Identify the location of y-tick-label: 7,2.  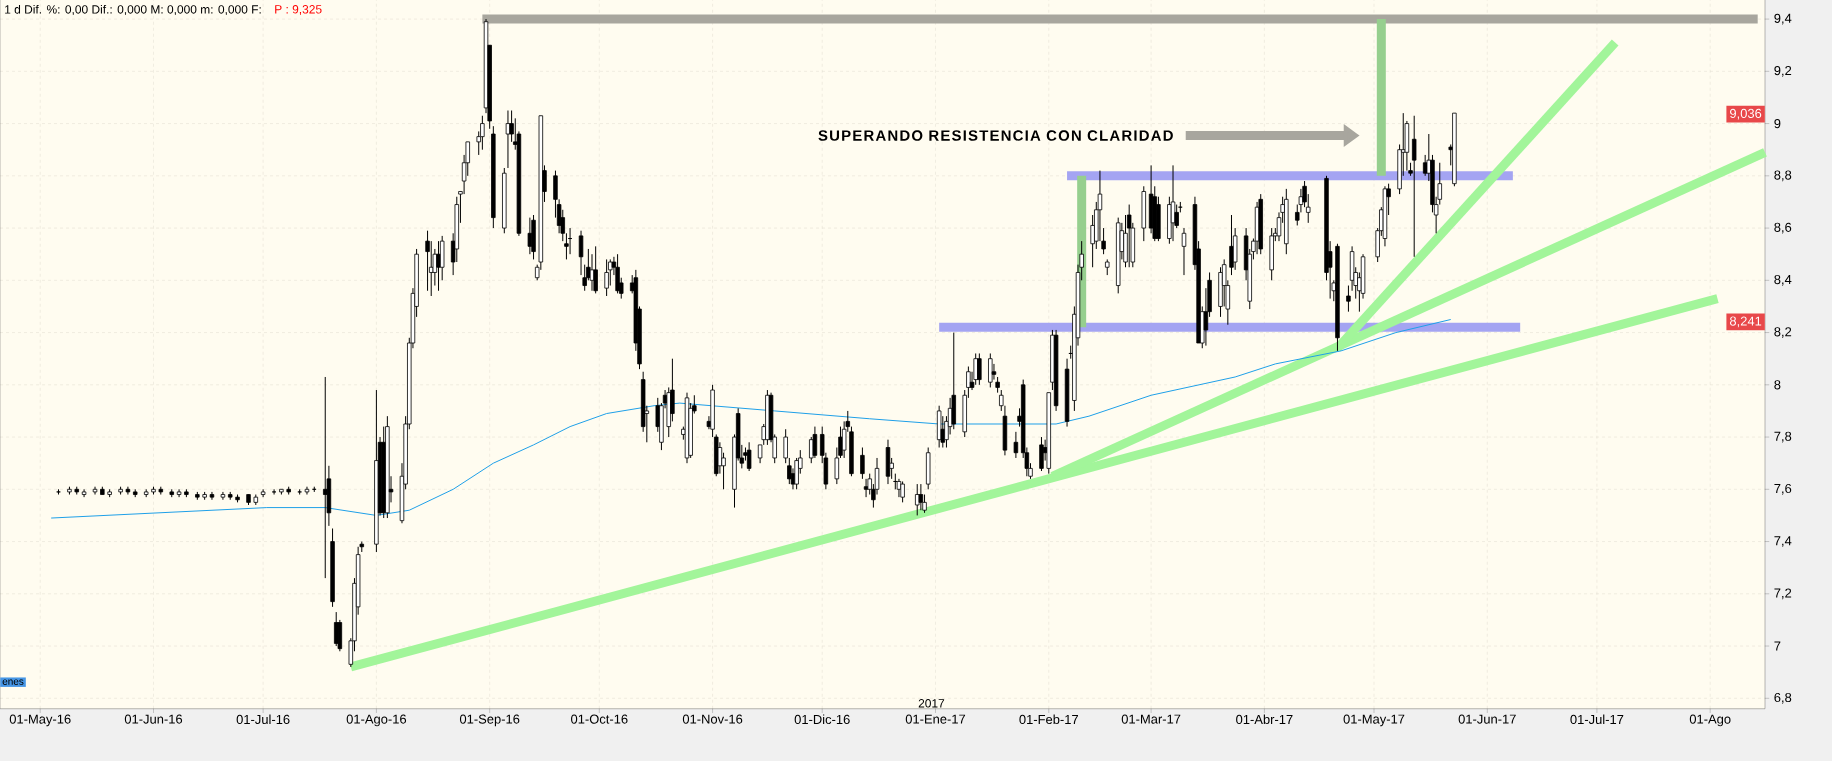
(1783, 594).